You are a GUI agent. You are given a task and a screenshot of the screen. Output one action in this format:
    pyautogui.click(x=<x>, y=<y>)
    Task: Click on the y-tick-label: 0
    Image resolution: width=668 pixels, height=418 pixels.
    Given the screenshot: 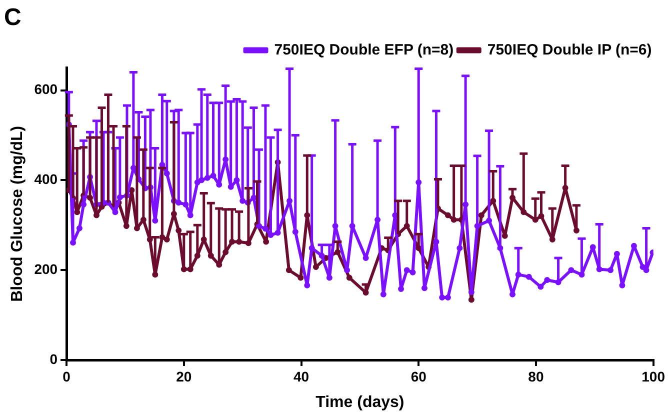 What is the action you would take?
    pyautogui.click(x=54, y=358)
    